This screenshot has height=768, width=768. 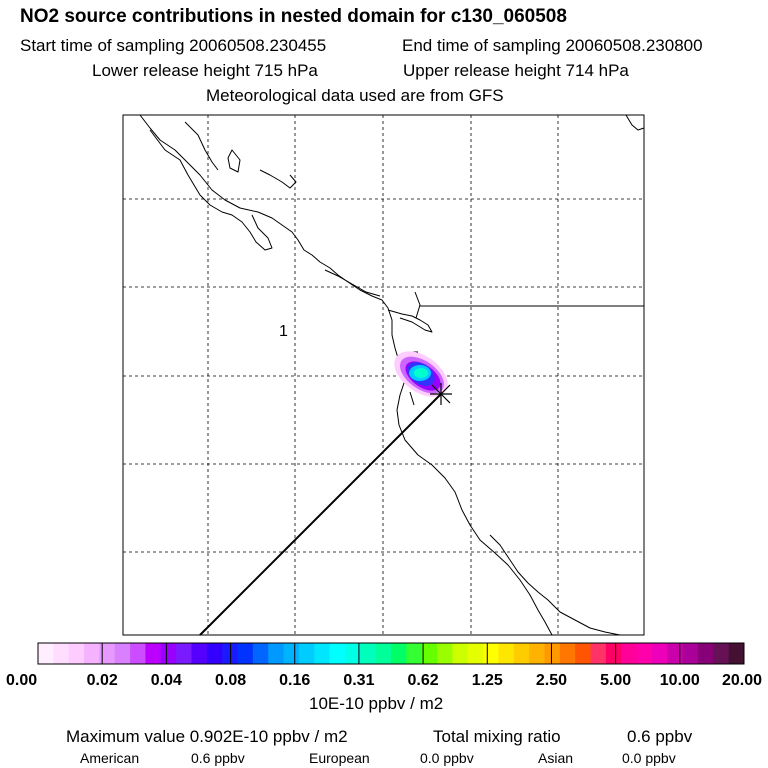 I want to click on colorbar-tick-label: 10.00, so click(x=680, y=680).